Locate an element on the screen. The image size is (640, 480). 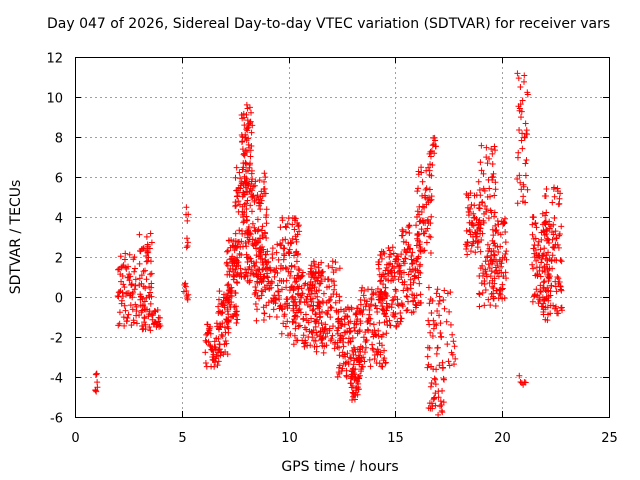
x-tick-label: 15 is located at coordinates (395, 438).